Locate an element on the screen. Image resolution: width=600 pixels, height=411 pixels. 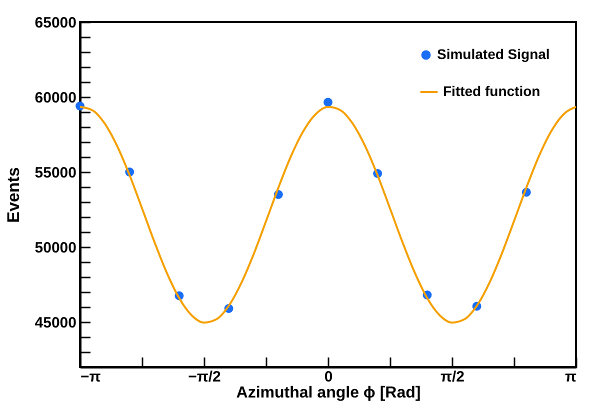
y-tick-label: 50000 is located at coordinates (55, 248).